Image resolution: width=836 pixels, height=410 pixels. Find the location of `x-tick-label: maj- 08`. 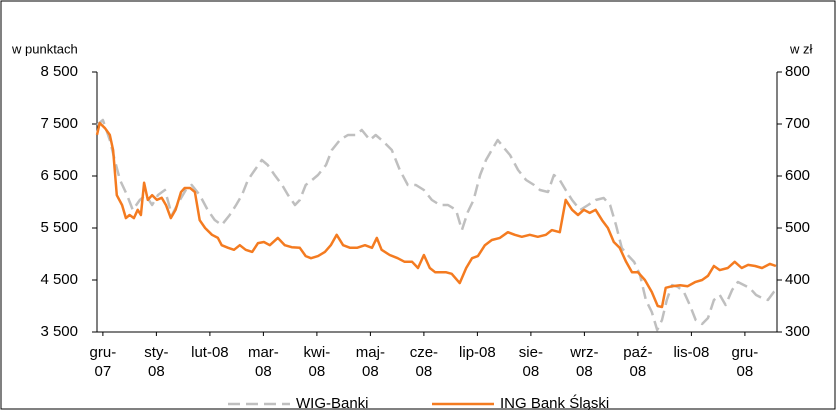

x-tick-label: maj- 08 is located at coordinates (370, 362).